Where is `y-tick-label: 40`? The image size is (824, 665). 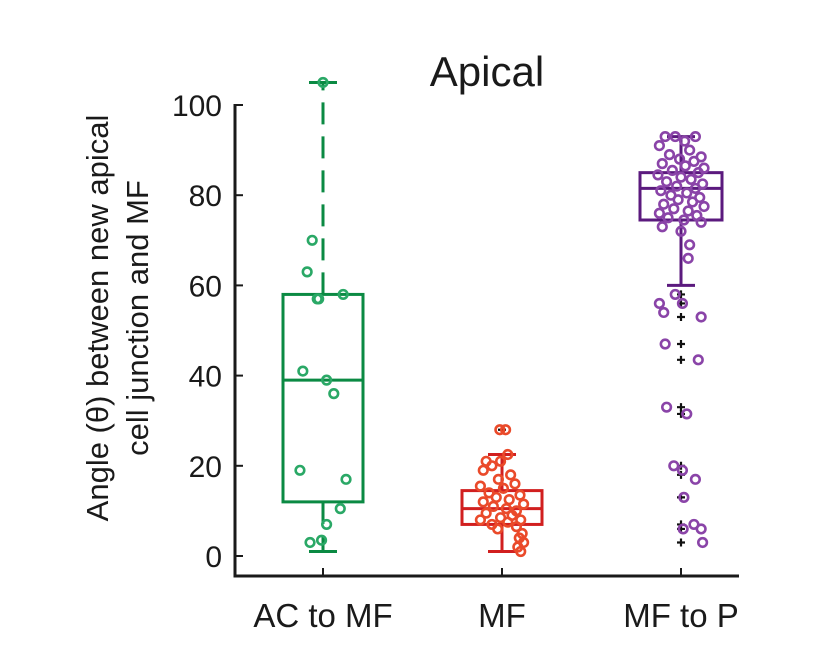 y-tick-label: 40 is located at coordinates (205, 377).